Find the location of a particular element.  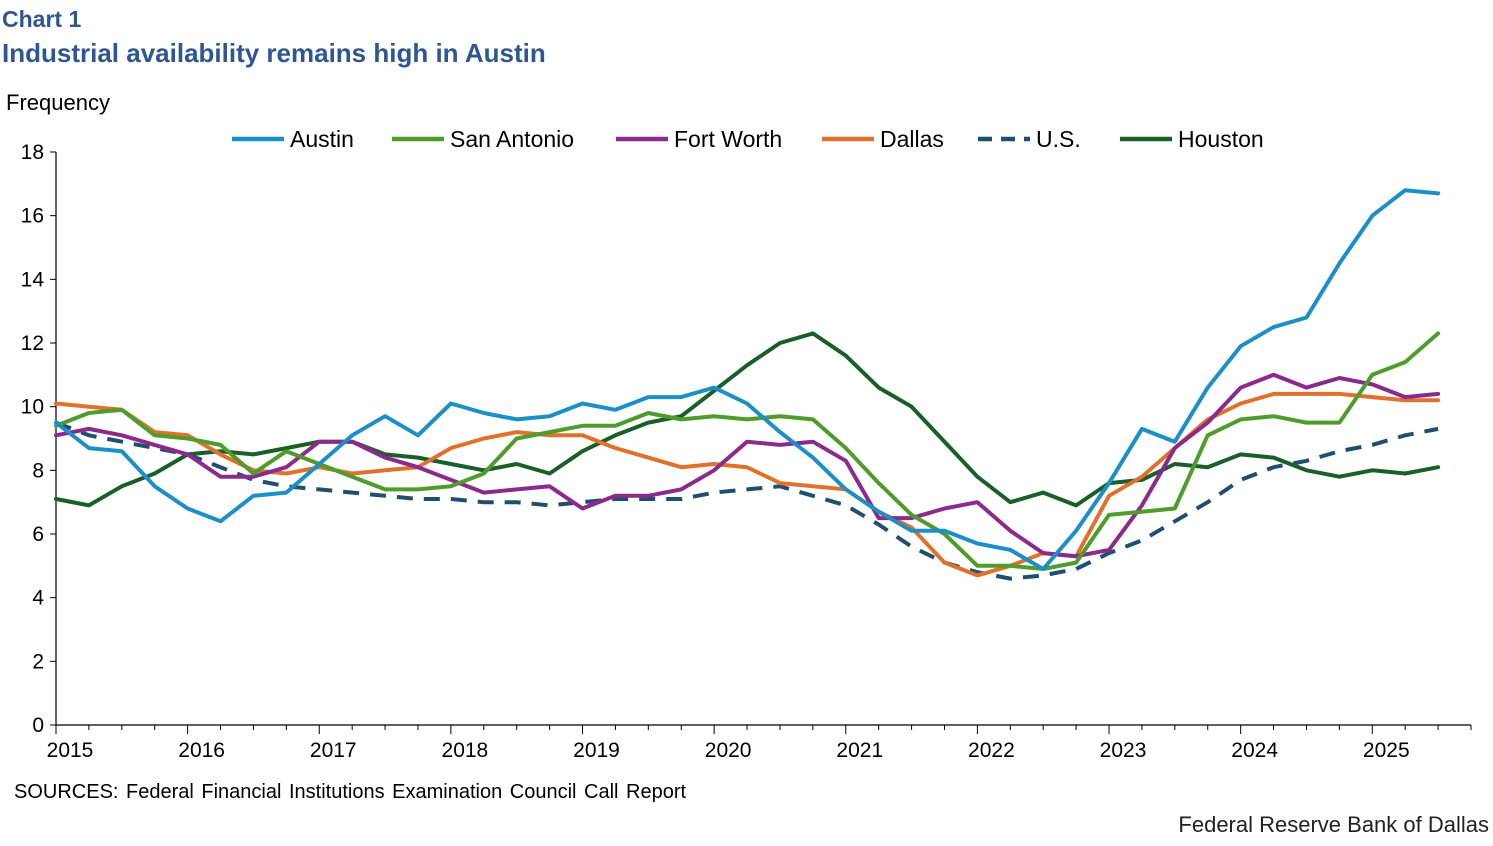

y-tick-label: 10 is located at coordinates (32, 407).